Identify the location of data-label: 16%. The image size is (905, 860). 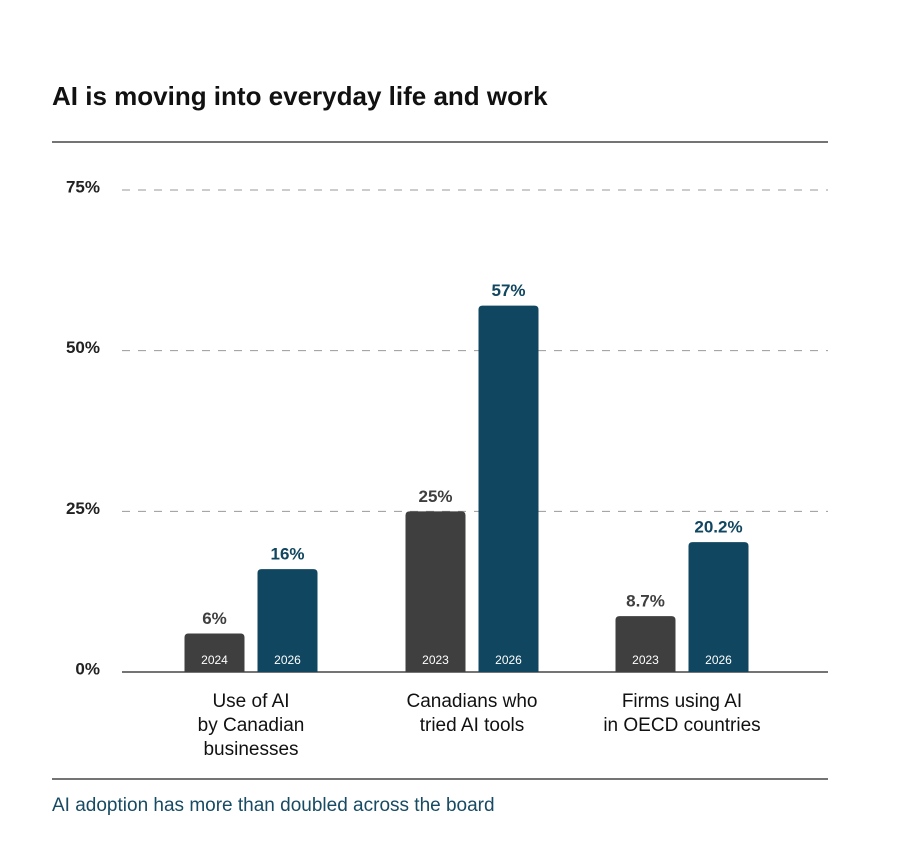
(287, 554).